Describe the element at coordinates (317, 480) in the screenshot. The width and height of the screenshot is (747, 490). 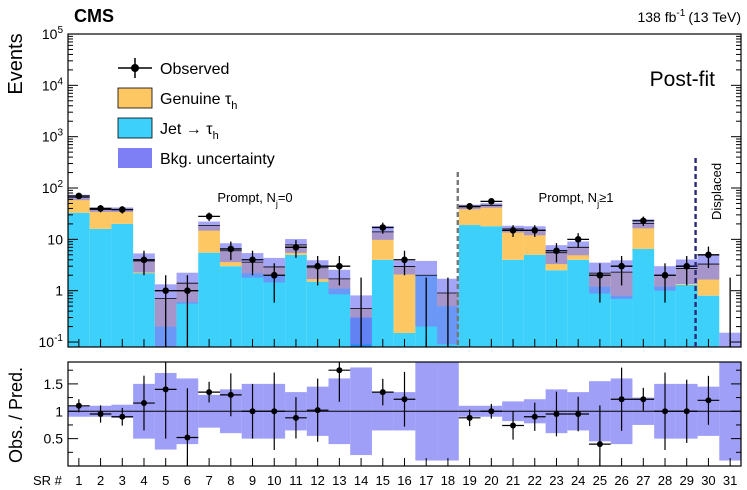
I see `xtick-label-12: 12` at that location.